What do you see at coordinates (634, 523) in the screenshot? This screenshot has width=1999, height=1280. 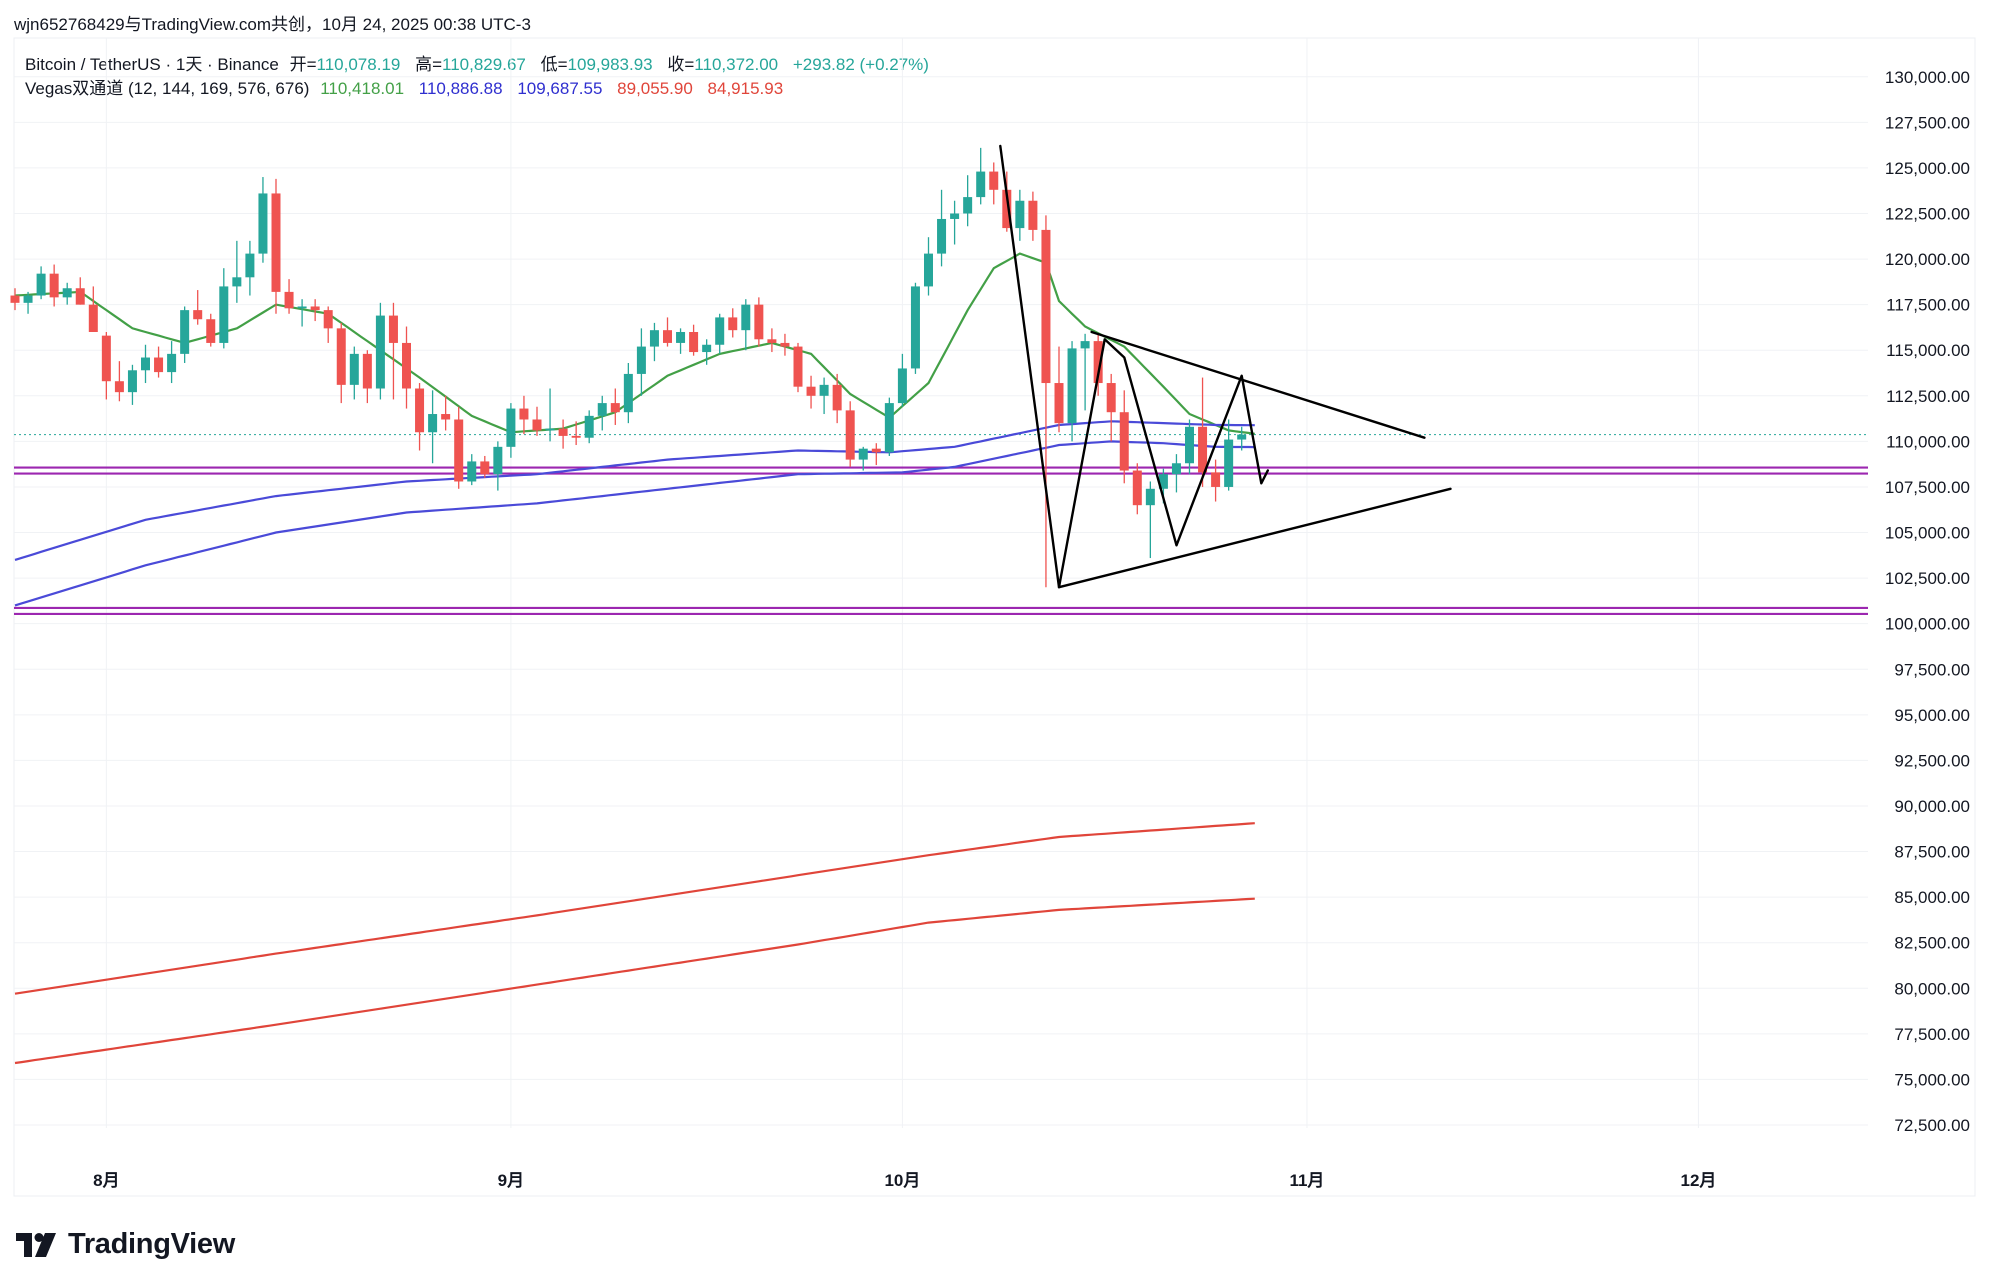 I see `ema-line` at bounding box center [634, 523].